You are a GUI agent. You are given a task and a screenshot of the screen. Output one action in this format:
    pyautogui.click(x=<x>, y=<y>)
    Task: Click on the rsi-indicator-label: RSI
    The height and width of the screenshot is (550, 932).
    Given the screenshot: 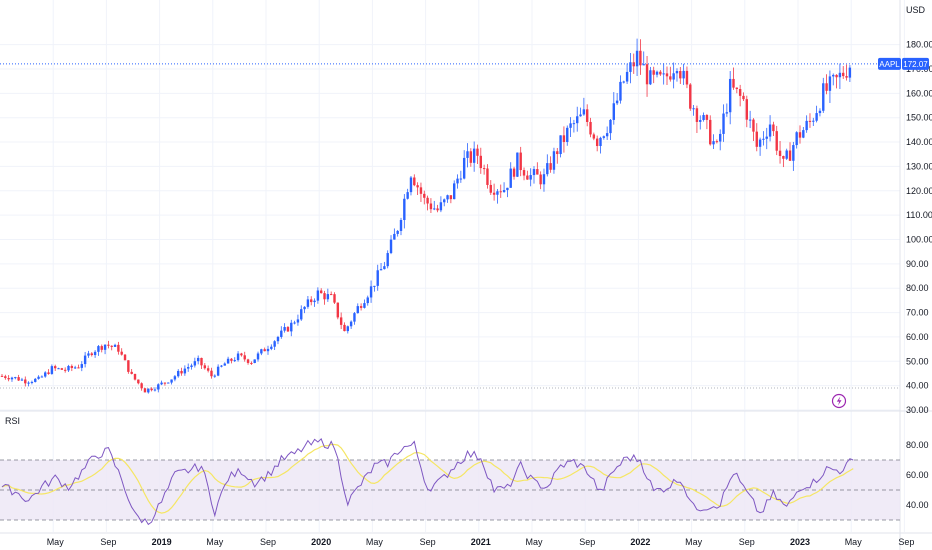 What is the action you would take?
    pyautogui.click(x=12, y=421)
    